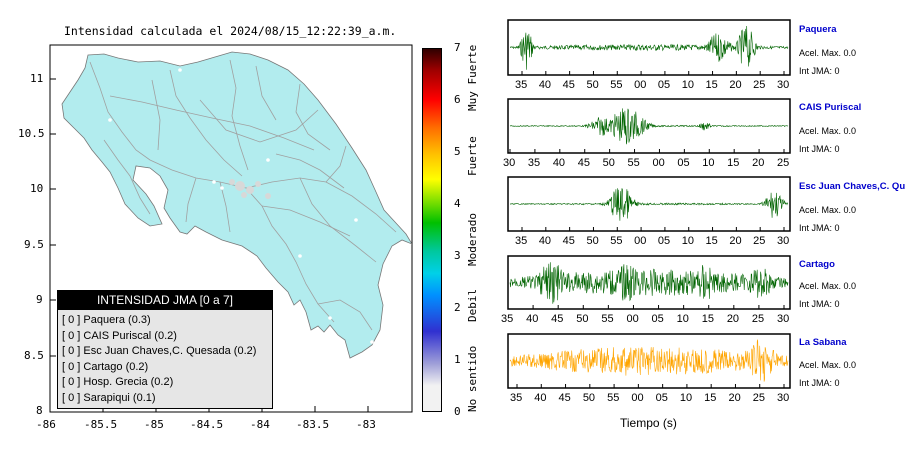 The image size is (910, 460). I want to click on station-name-cartago: Cartago, so click(817, 264).